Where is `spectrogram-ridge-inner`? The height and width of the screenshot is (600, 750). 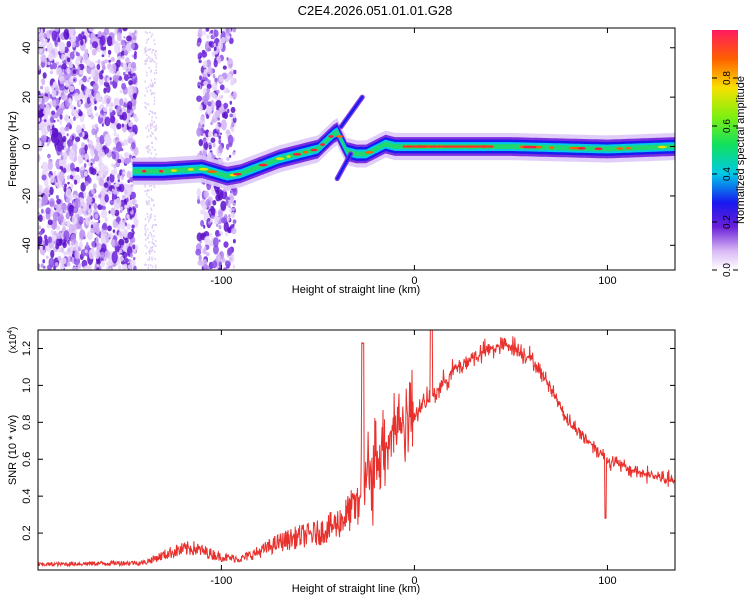
spectrogram-ridge-inner is located at coordinates (403, 154).